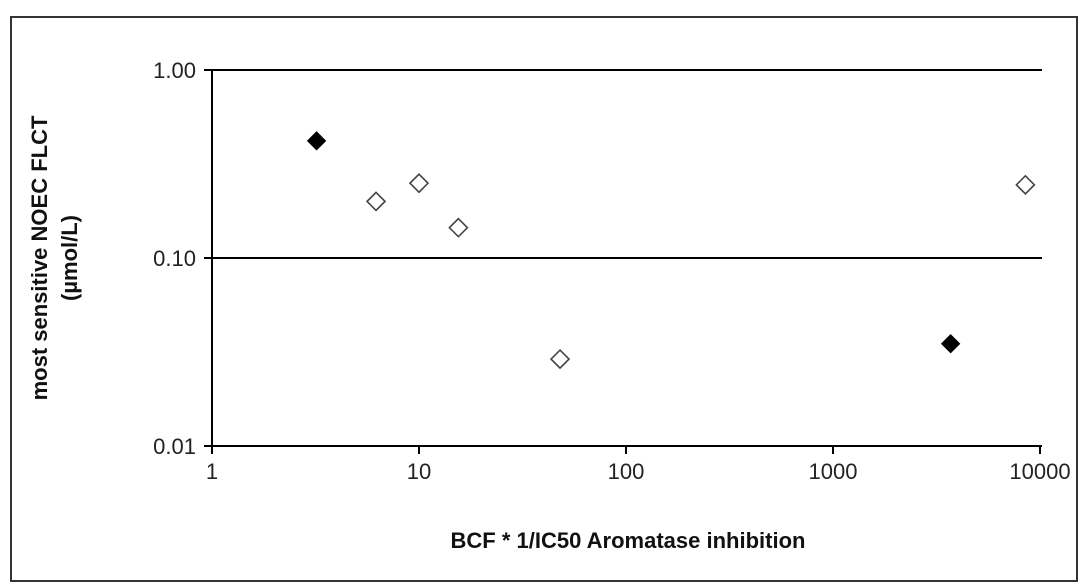  Describe the element at coordinates (174, 258) in the screenshot. I see `y-tick-label: 0.10` at that location.